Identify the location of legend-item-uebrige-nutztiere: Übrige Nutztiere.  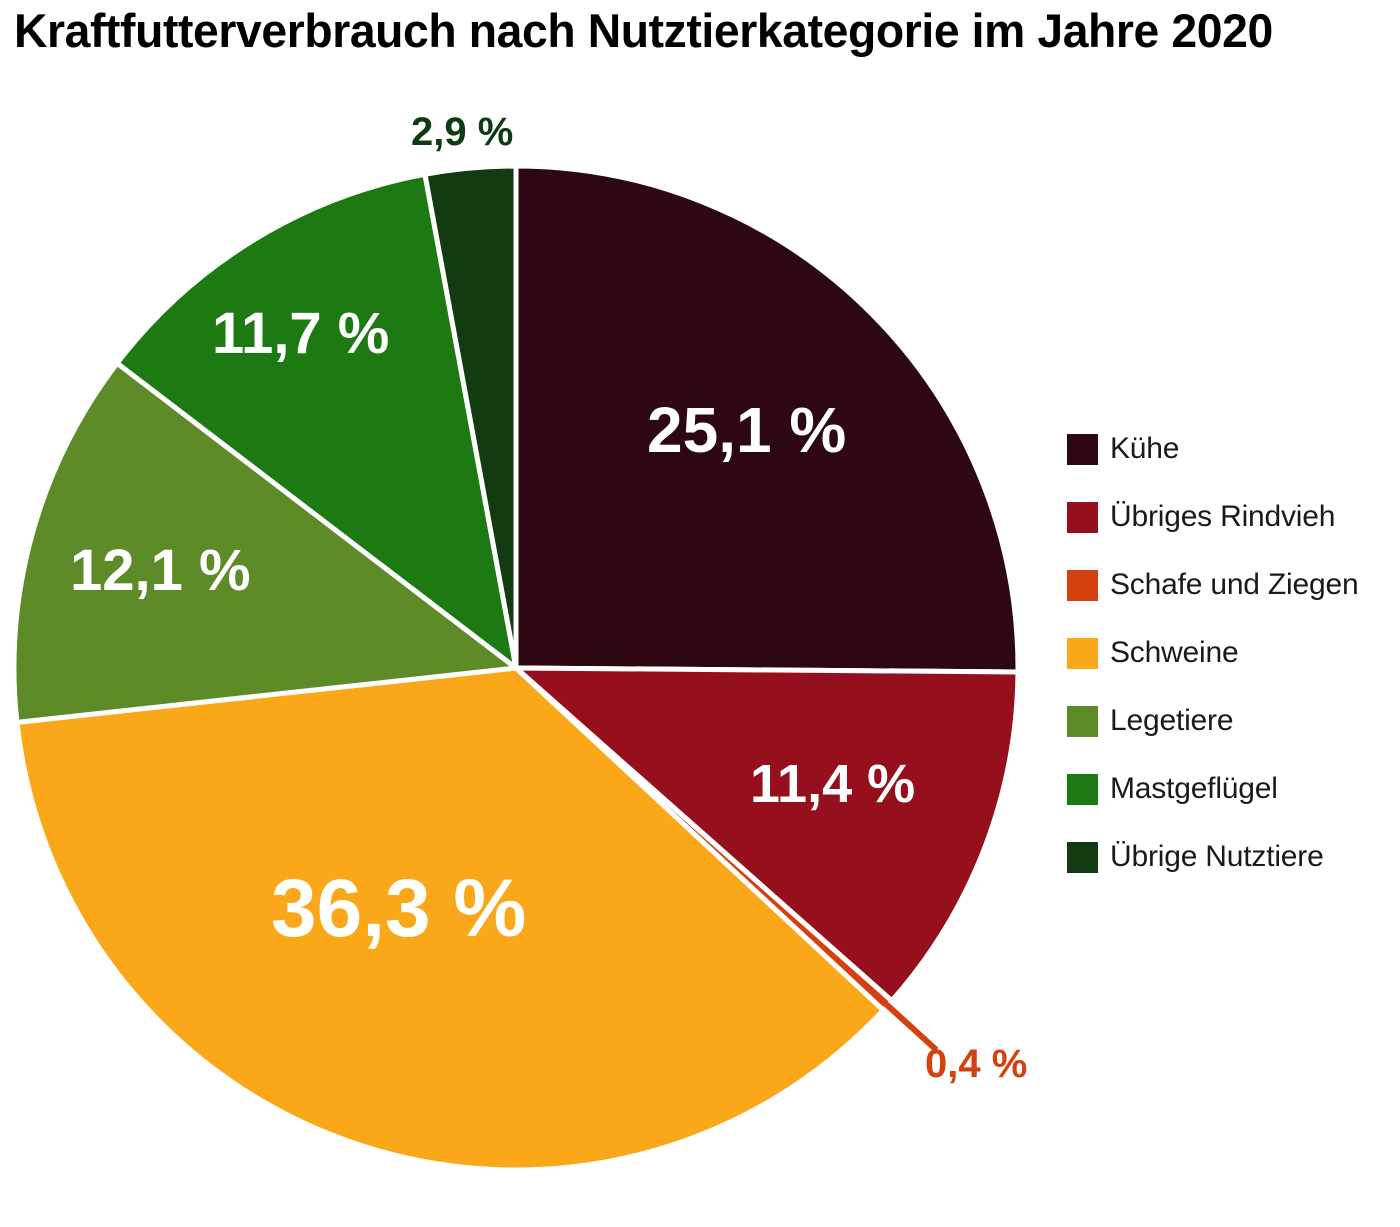
(1233, 857).